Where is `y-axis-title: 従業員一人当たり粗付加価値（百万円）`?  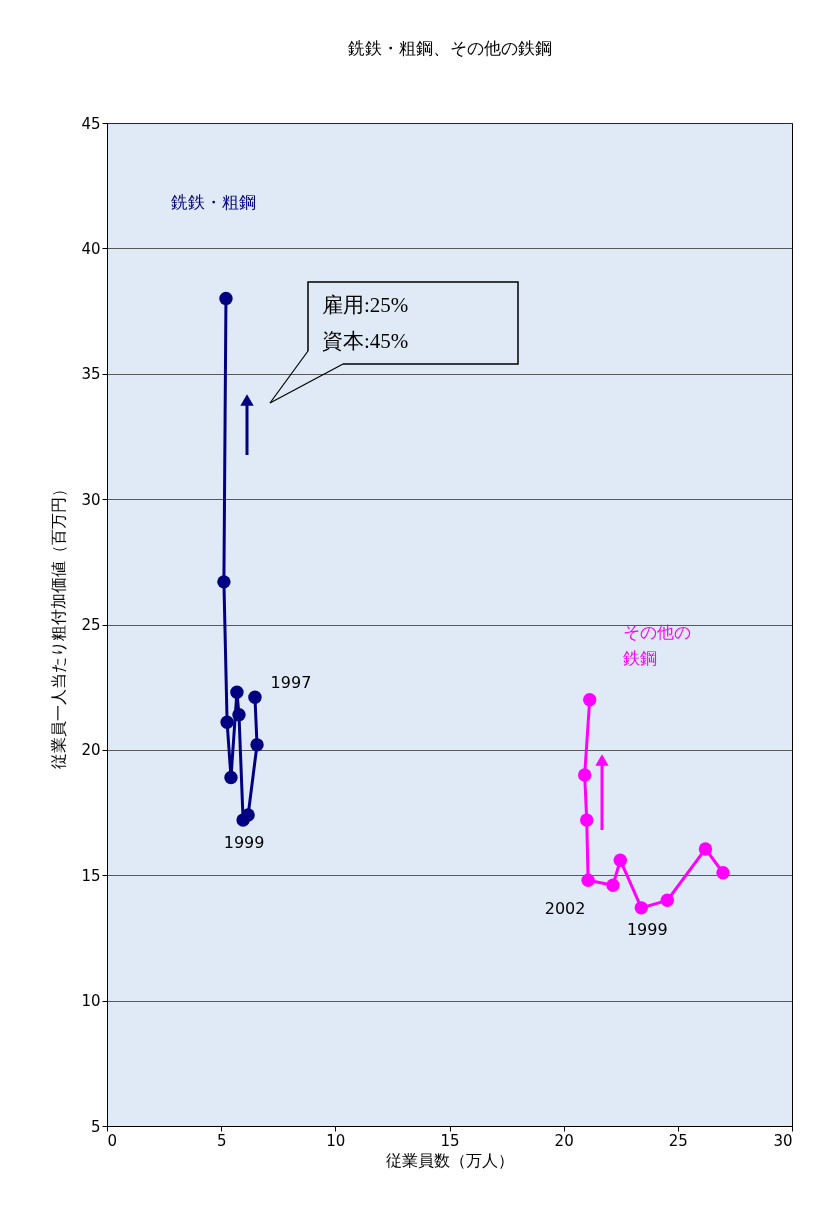 y-axis-title: 従業員一人当たり粗付加価値（百万円） is located at coordinates (59, 625).